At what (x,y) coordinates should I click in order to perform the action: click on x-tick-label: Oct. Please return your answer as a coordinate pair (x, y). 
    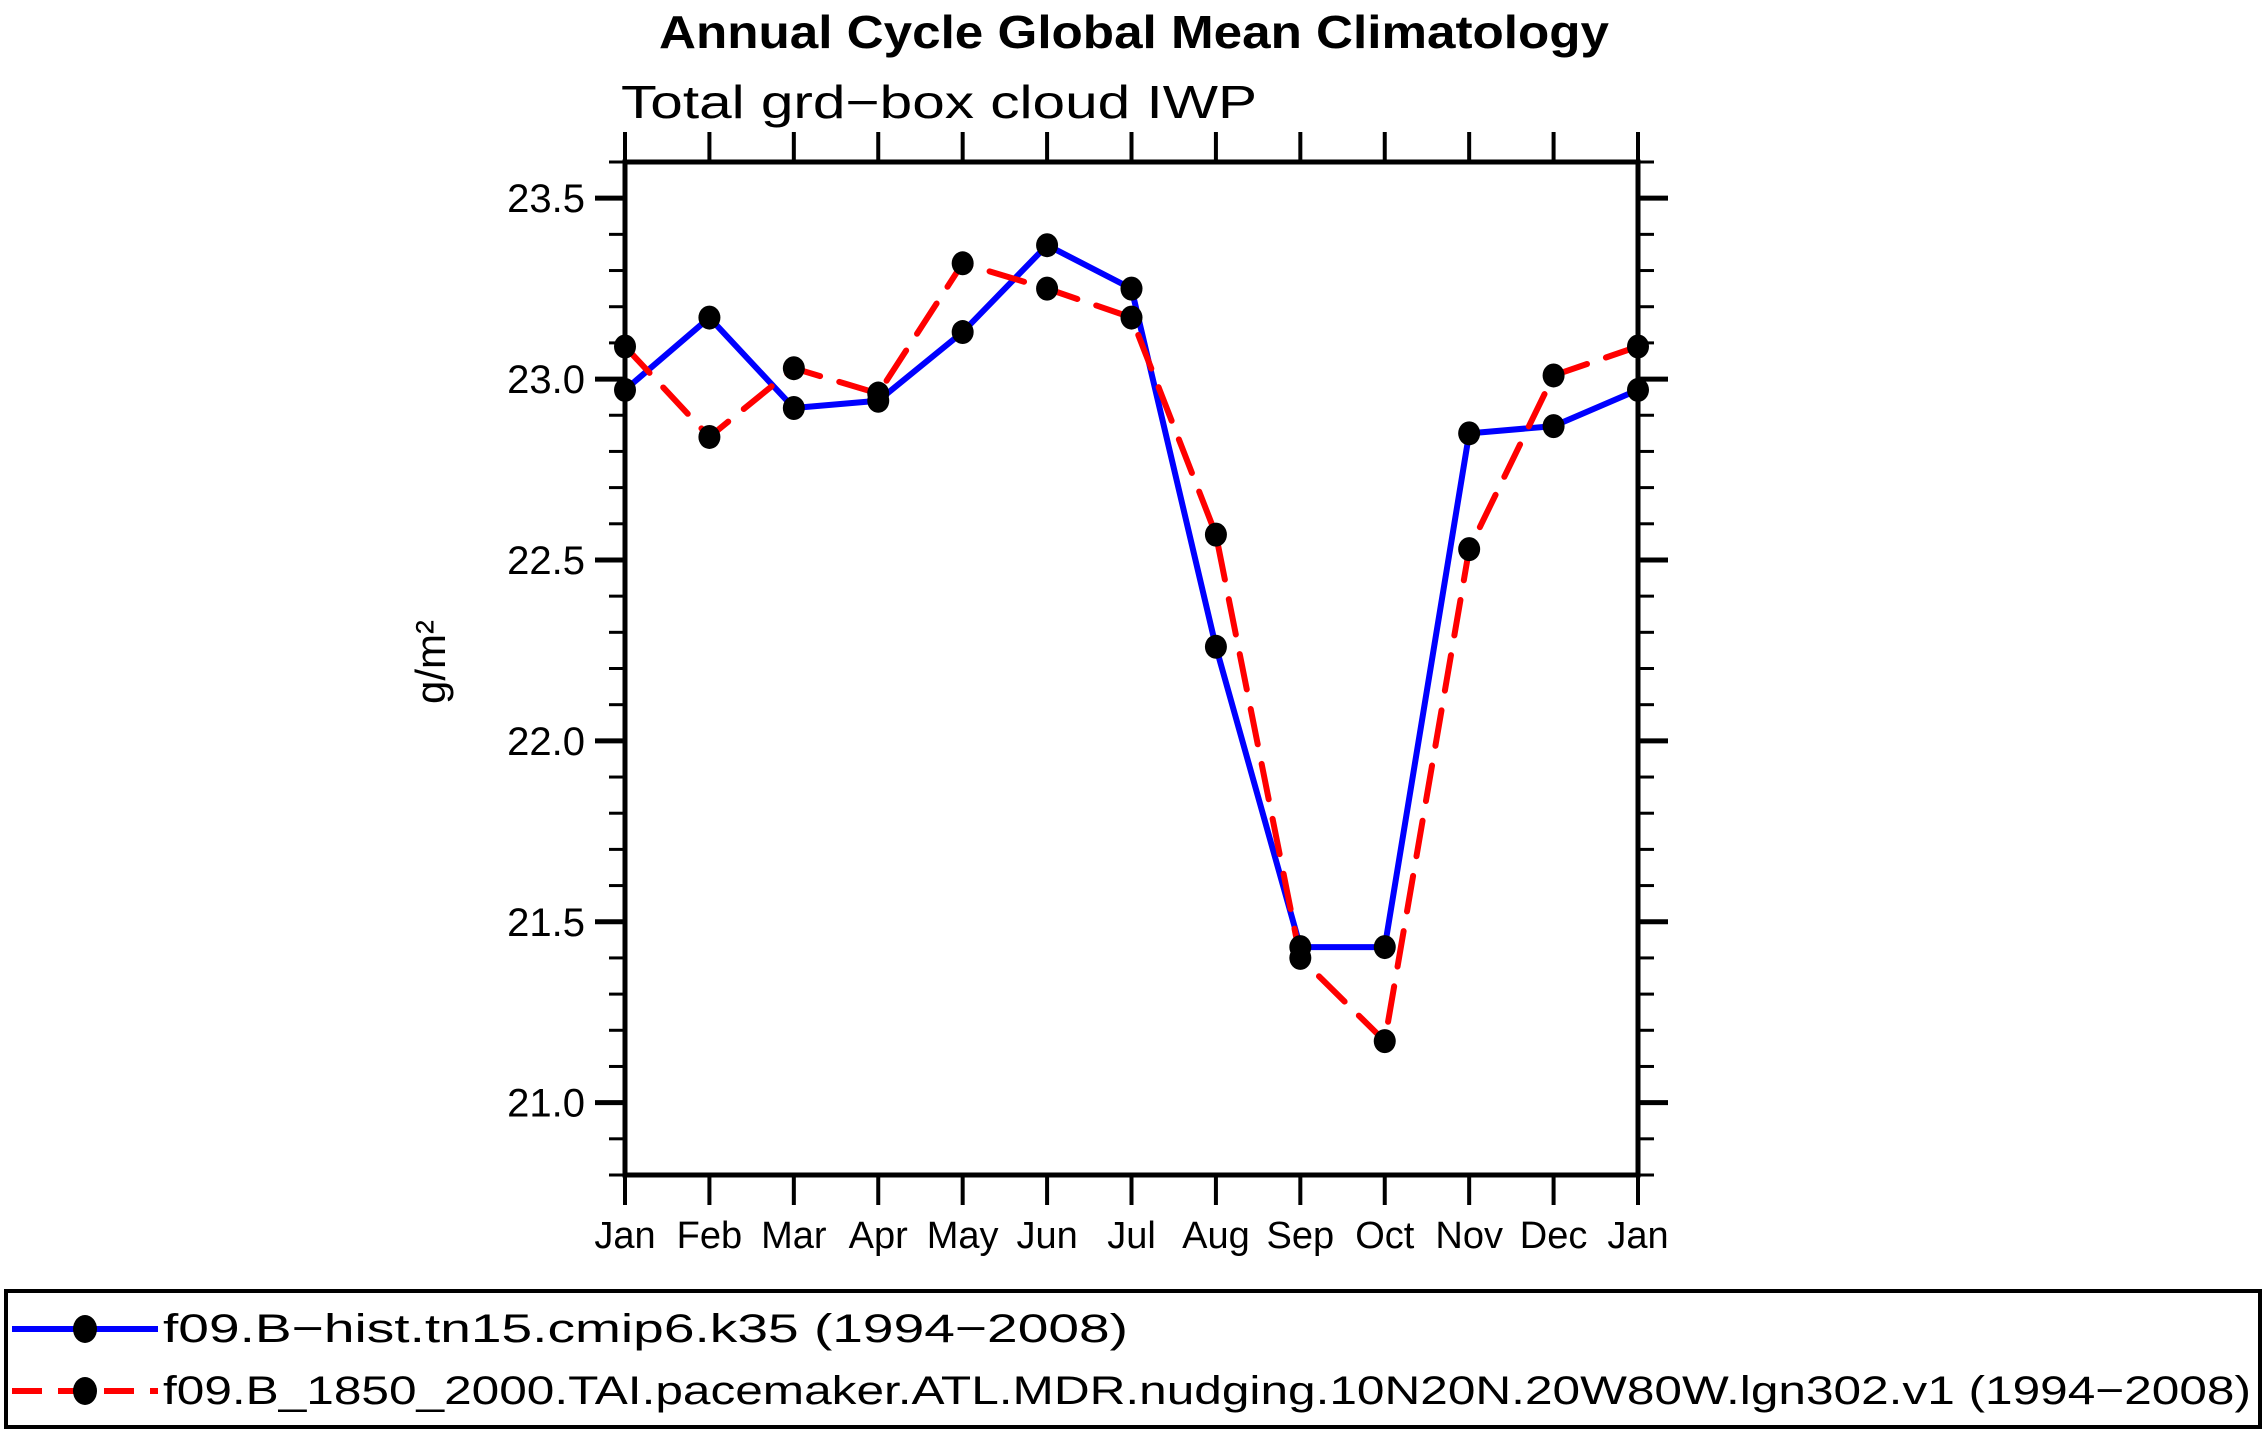
    Looking at the image, I should click on (1385, 1236).